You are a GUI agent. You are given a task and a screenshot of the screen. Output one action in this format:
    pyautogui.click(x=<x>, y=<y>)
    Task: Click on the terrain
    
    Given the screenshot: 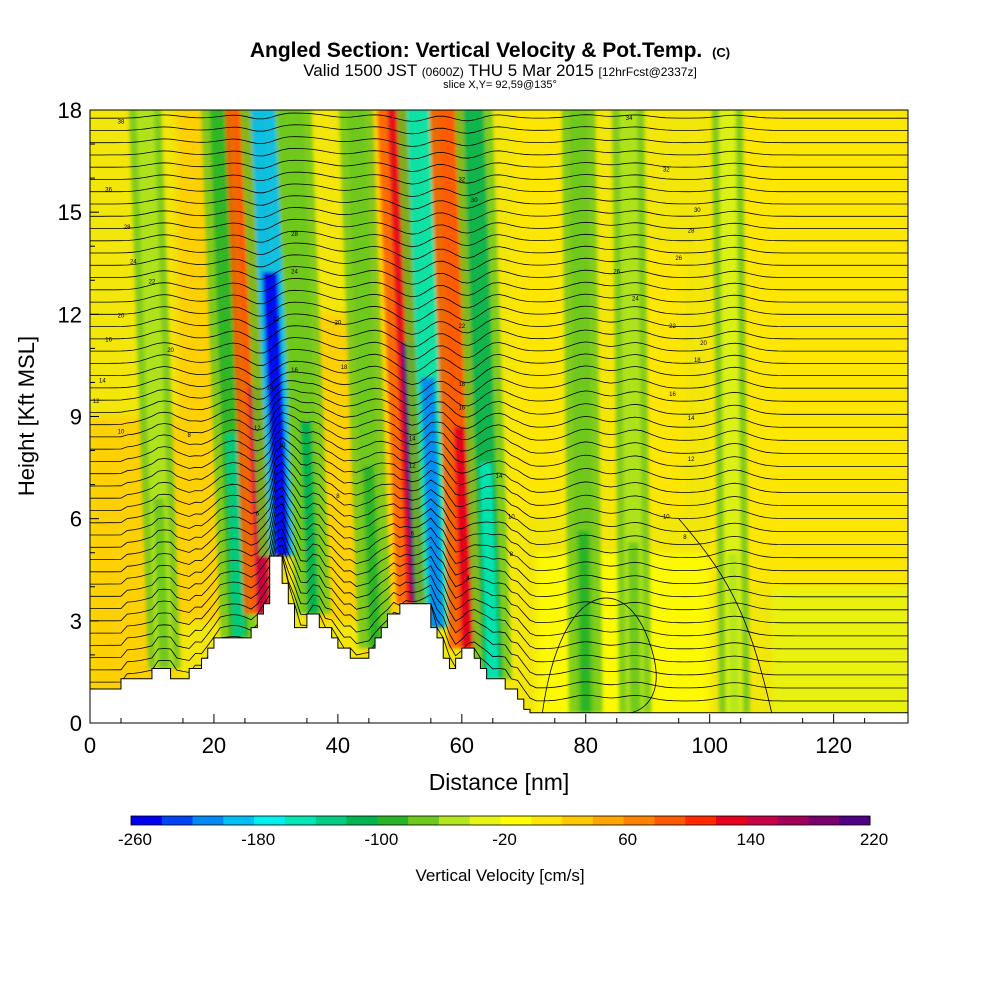 What is the action you would take?
    pyautogui.click(x=499, y=639)
    